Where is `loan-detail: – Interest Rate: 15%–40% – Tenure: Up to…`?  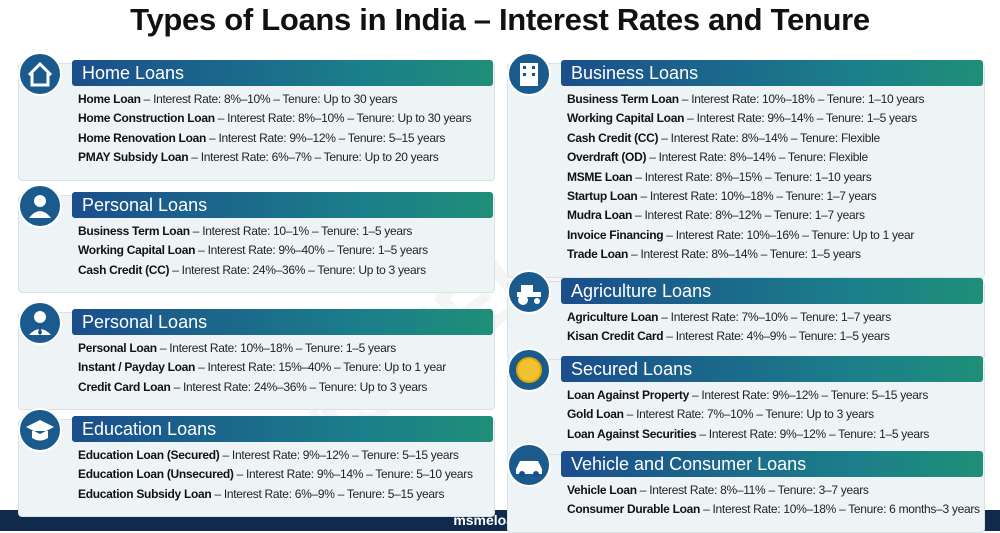
loan-detail: – Interest Rate: 15%–40% – Tenure: Up to… is located at coordinates (320, 367).